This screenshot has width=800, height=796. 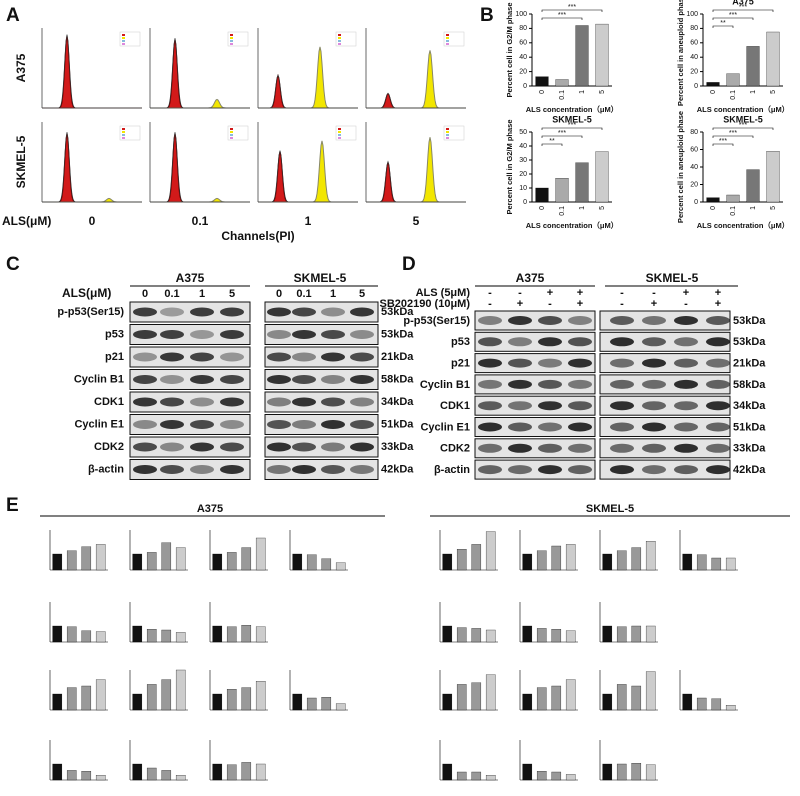 I want to click on x-tick-label: 1, so click(x=582, y=208).